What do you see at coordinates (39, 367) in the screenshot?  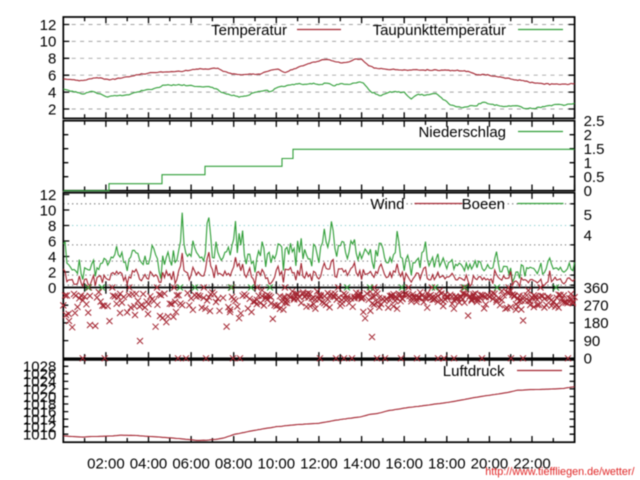 I see `svg-text: 1028` at bounding box center [39, 367].